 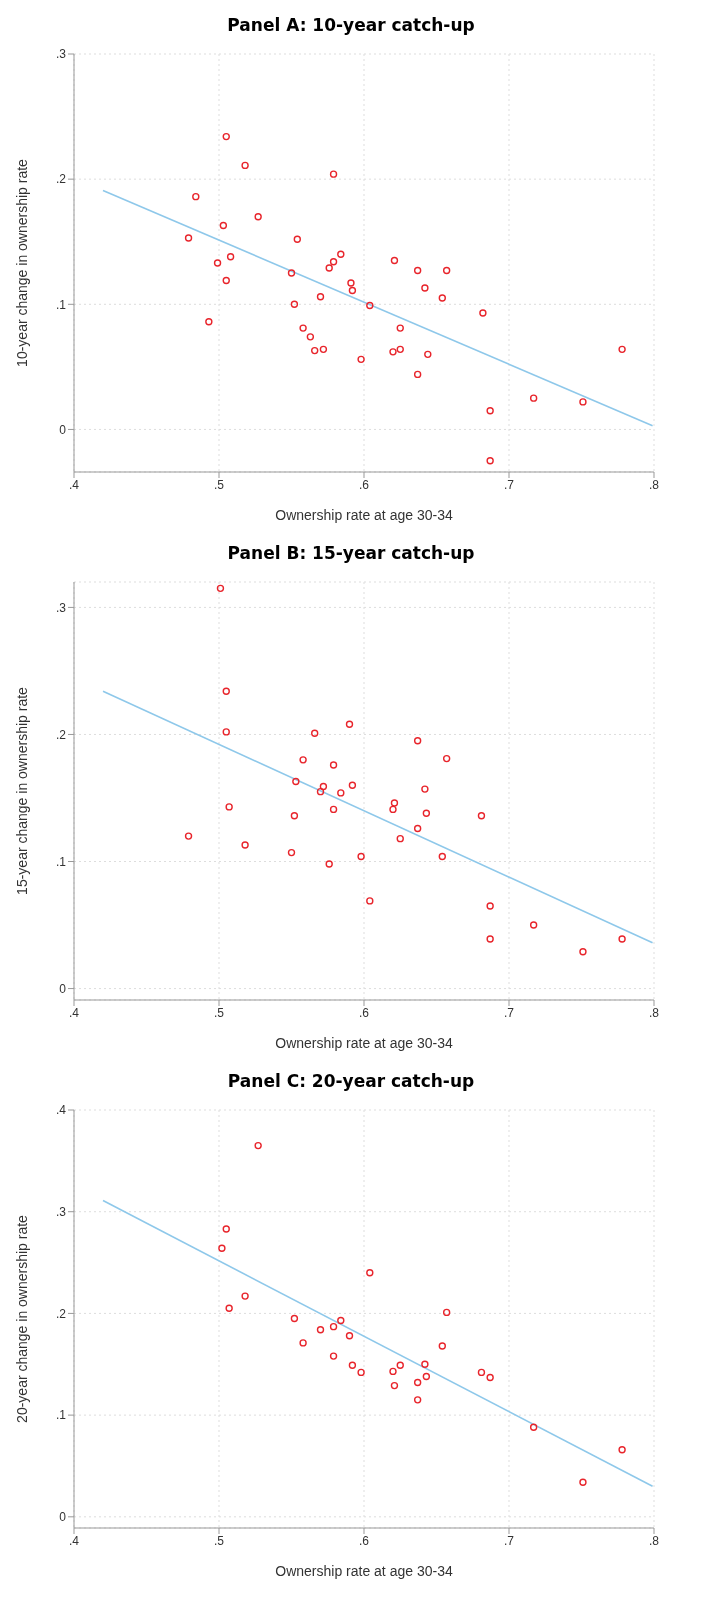 I want to click on chart-title: Panel A: 10-year catch-up, so click(x=351, y=25).